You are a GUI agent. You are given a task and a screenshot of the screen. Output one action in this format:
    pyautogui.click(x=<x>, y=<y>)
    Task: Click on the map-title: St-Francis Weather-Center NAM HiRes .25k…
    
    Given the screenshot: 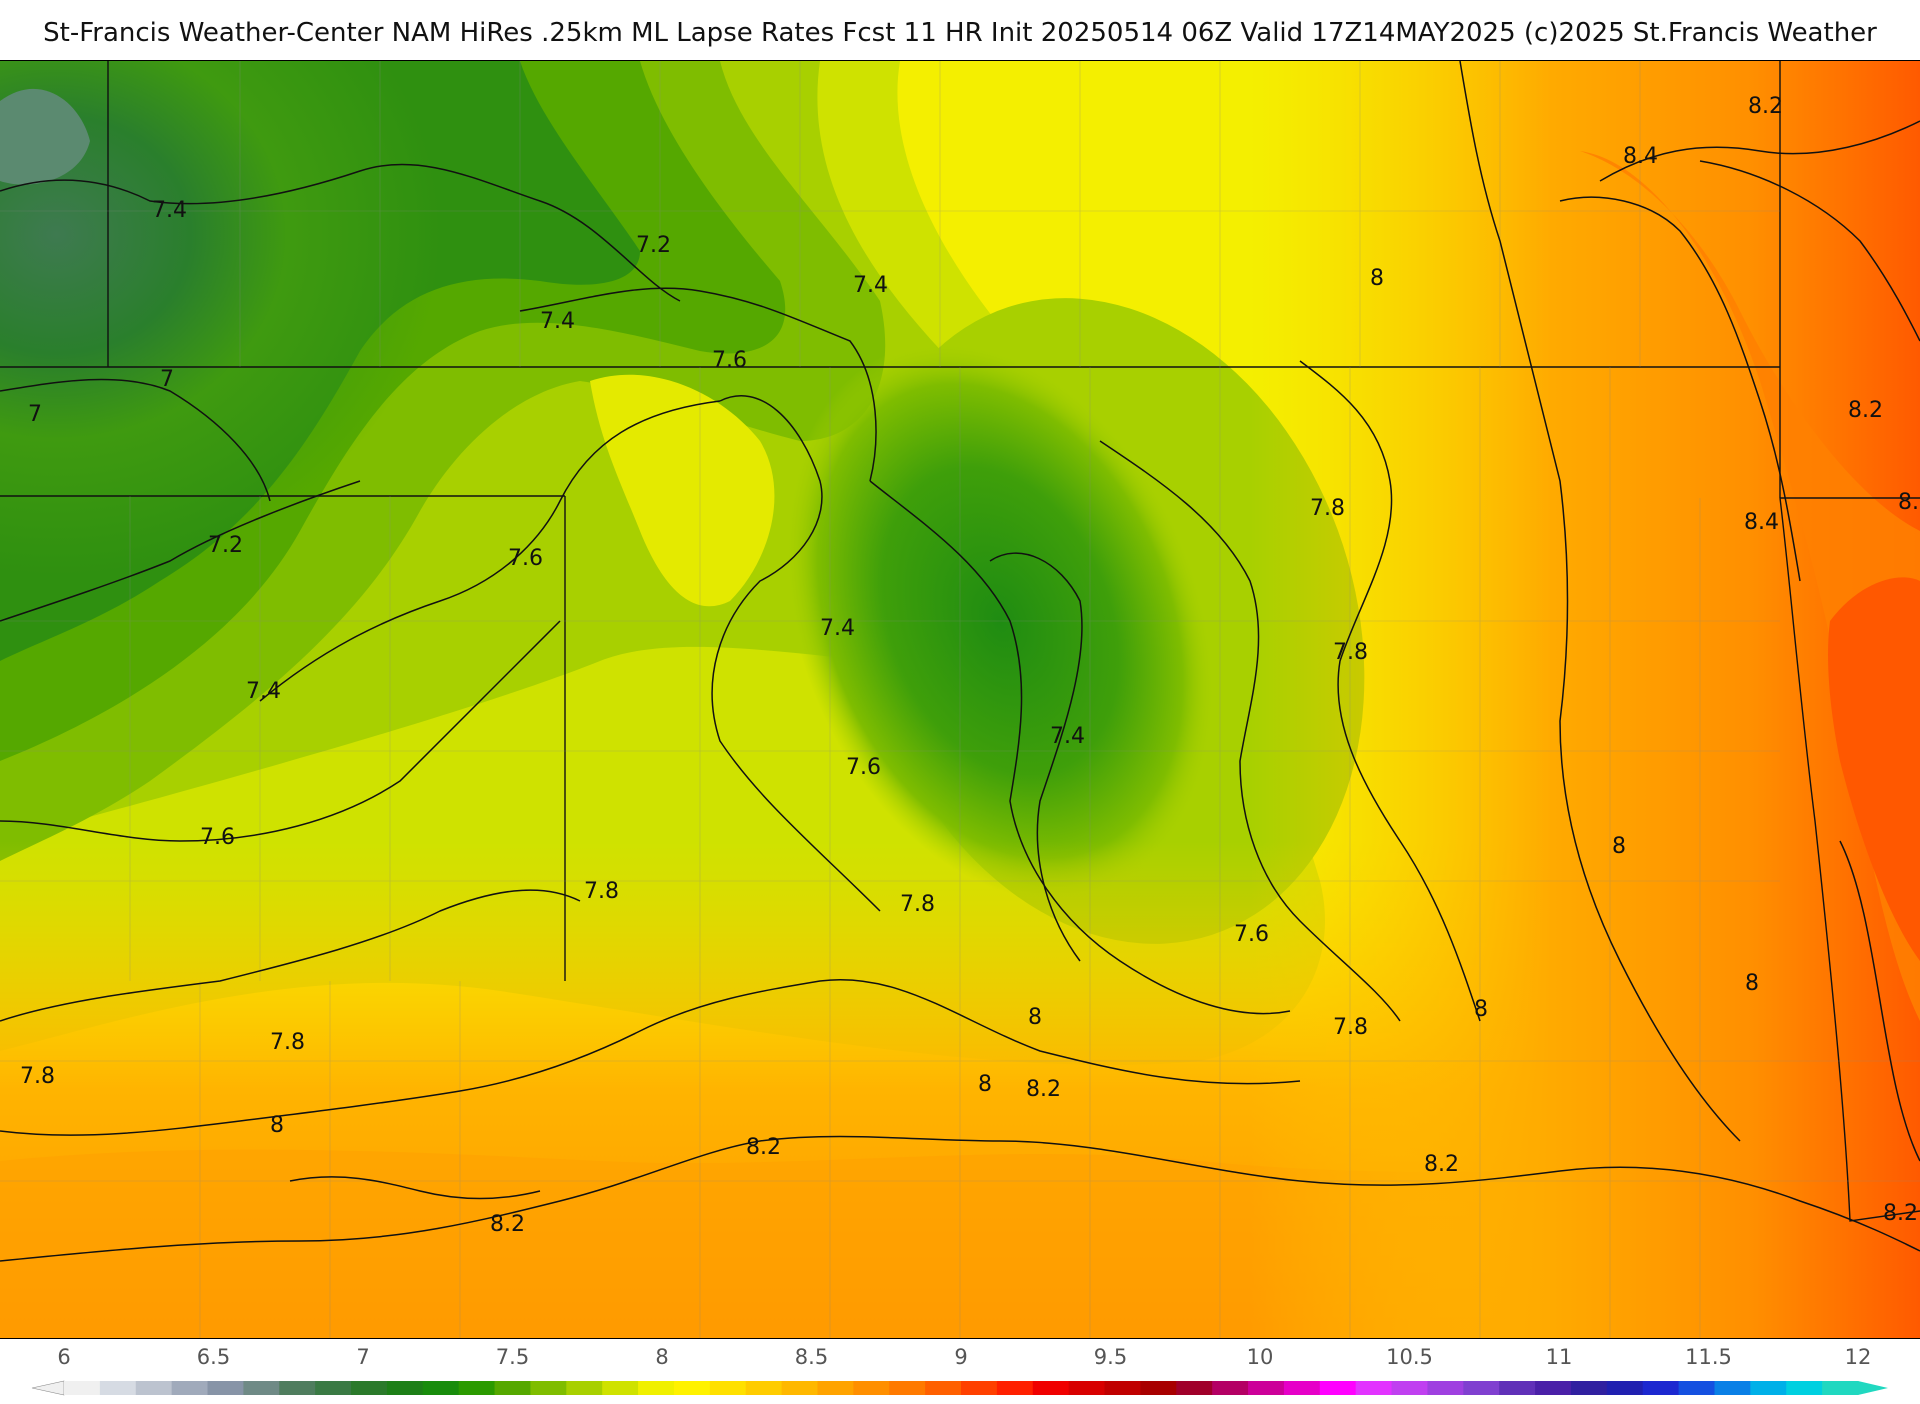 What is the action you would take?
    pyautogui.click(x=960, y=33)
    